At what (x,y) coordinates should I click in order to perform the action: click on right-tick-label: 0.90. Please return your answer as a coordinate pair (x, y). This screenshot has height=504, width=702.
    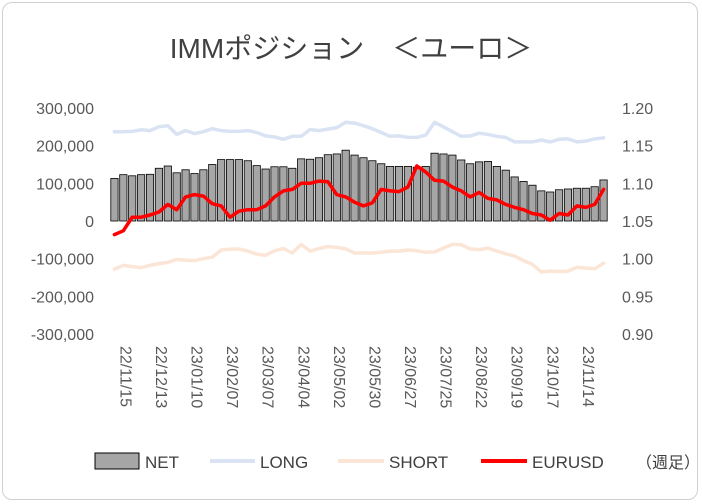
    Looking at the image, I should click on (637, 335).